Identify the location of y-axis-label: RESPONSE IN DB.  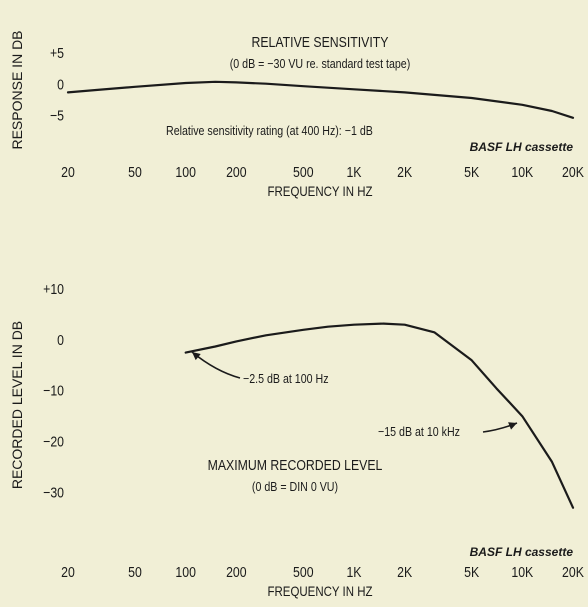
(17, 89).